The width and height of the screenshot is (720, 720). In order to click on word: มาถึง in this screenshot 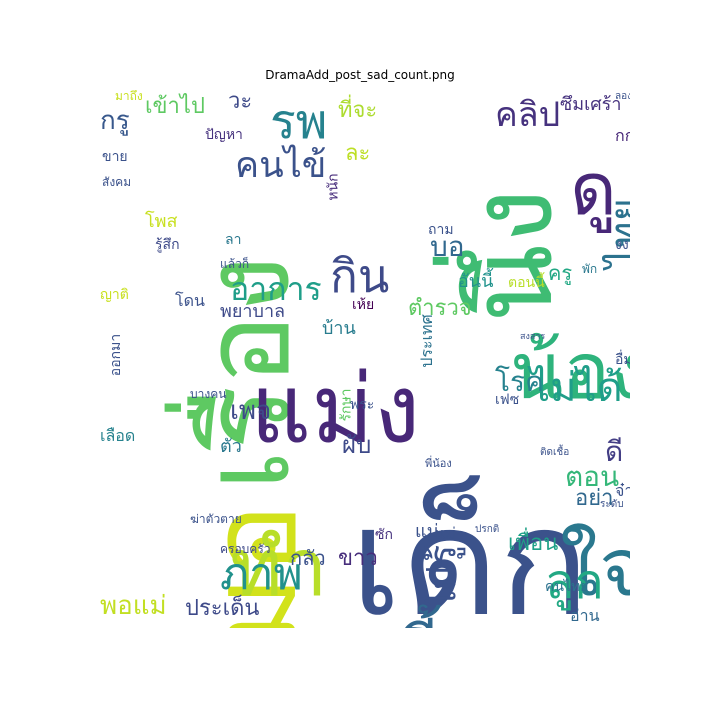, I will do `click(129, 96)`.